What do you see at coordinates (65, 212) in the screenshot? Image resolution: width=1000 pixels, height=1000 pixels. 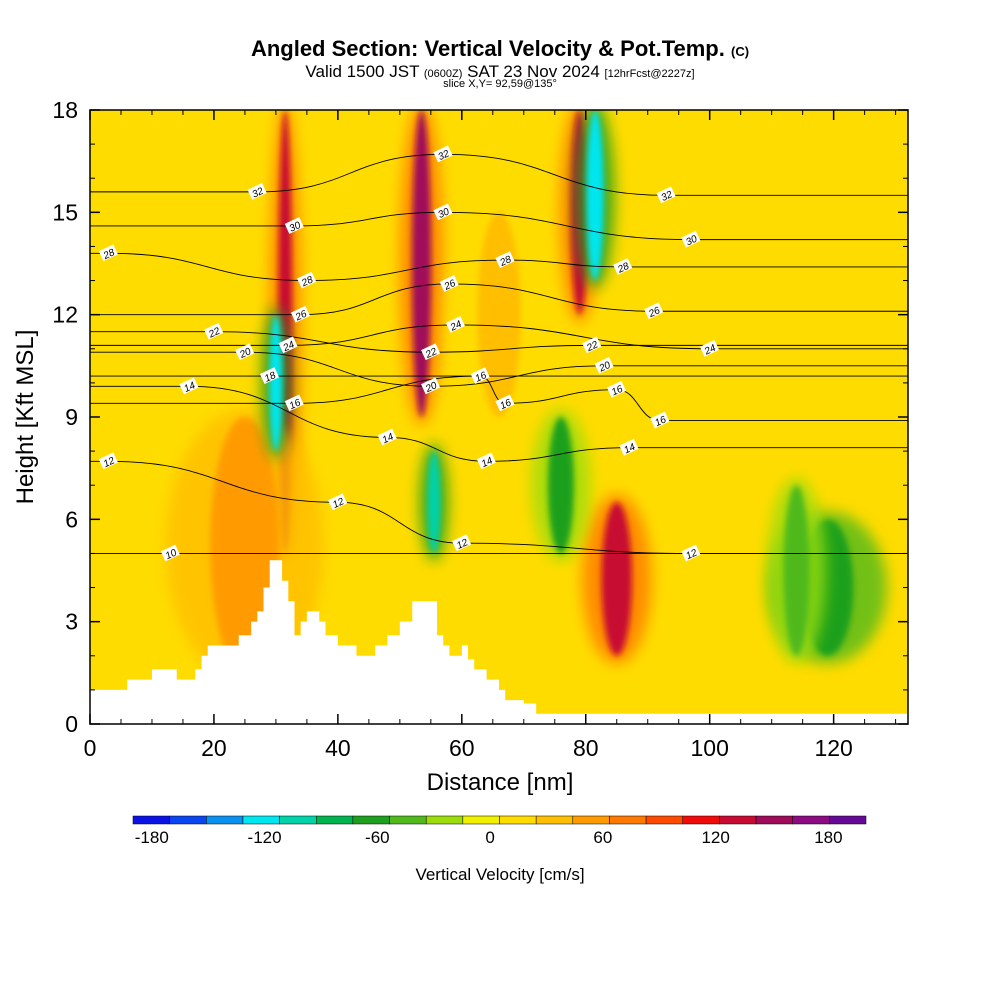 I see `y-tick-label: 15` at bounding box center [65, 212].